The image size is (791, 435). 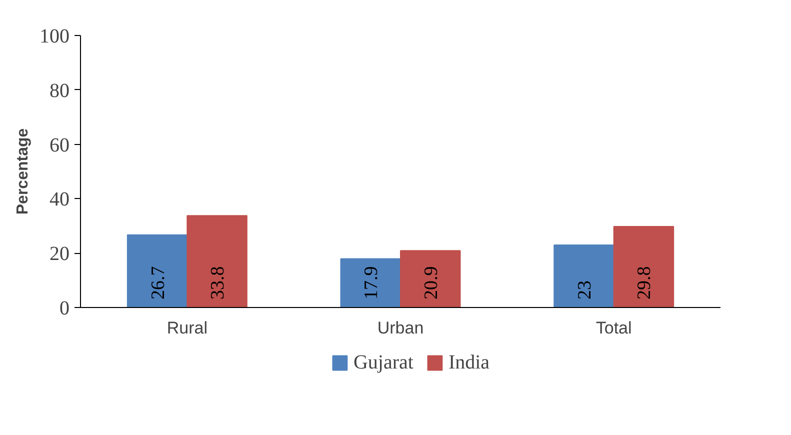 What do you see at coordinates (60, 254) in the screenshot?
I see `y-tick-label: 20` at bounding box center [60, 254].